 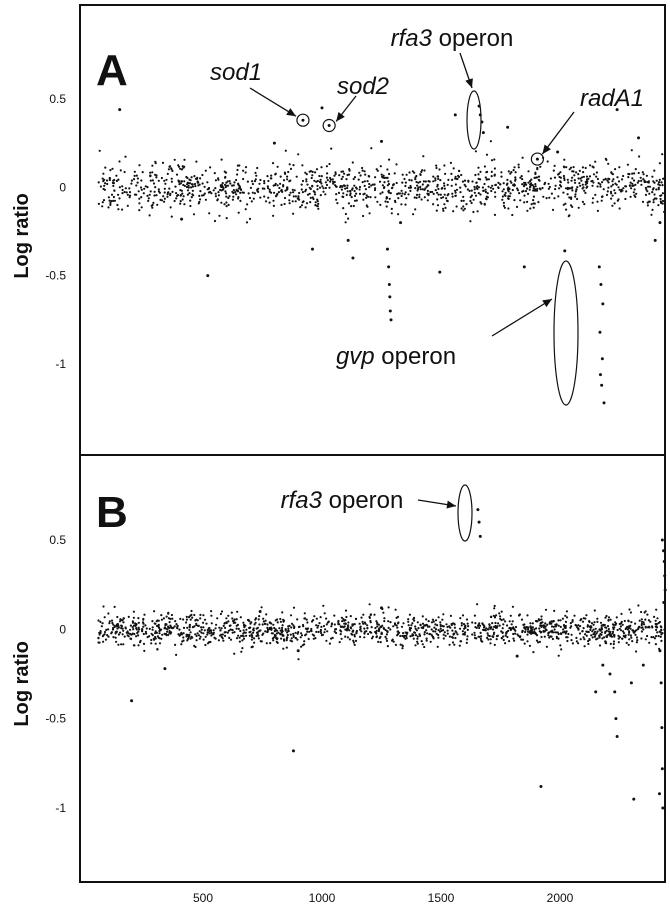 What do you see at coordinates (547, 303) in the screenshot?
I see `gvp-arrow-head` at bounding box center [547, 303].